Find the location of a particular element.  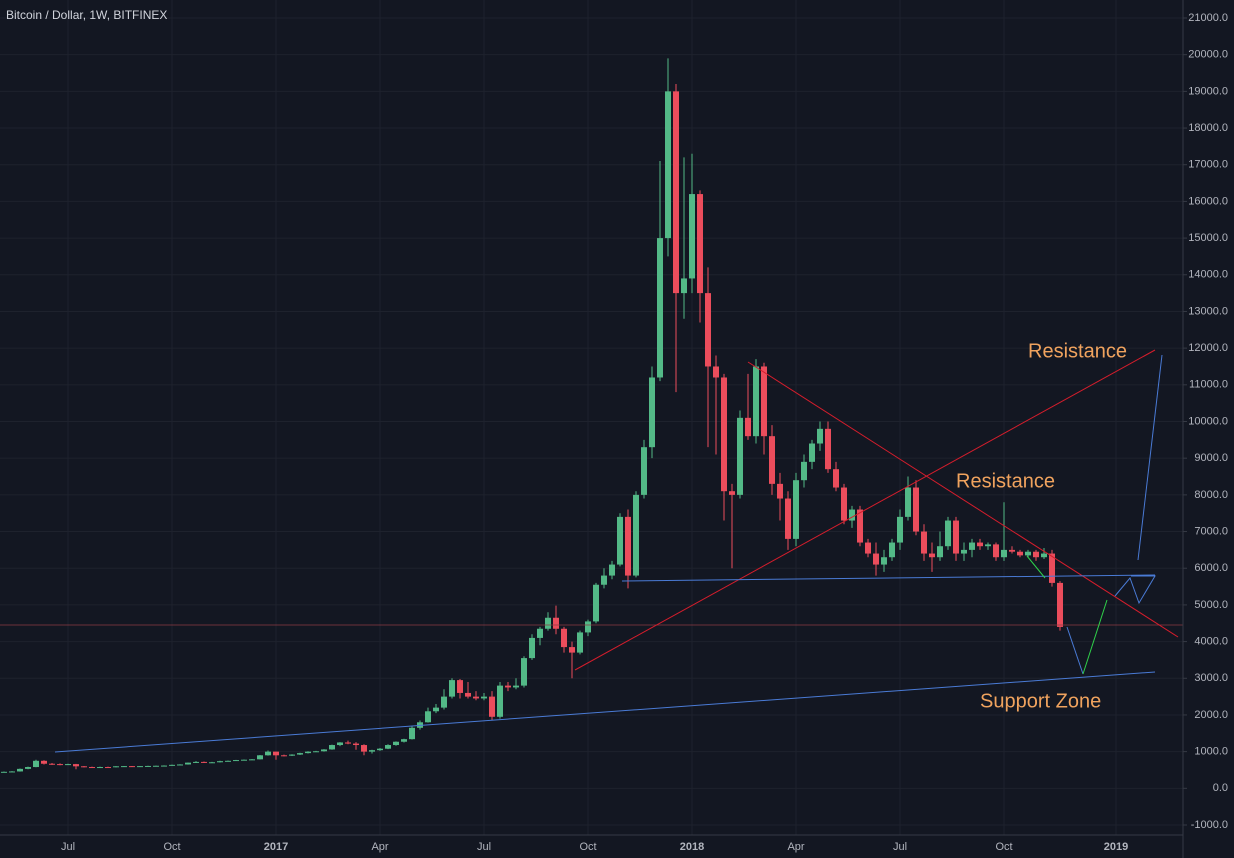

y-tick-label: 19000.0 is located at coordinates (1208, 91).